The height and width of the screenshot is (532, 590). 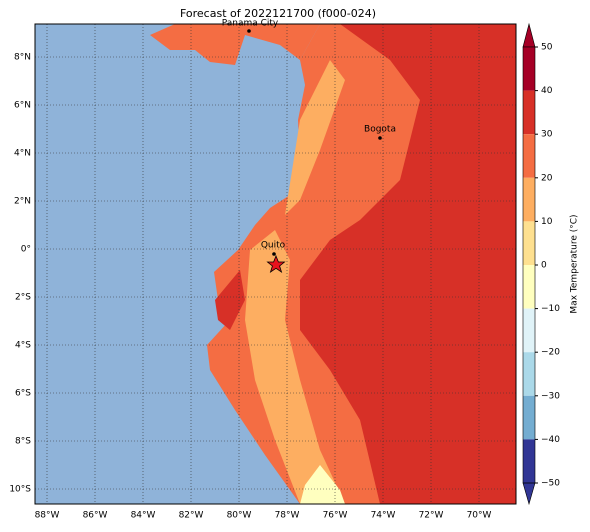 What do you see at coordinates (22, 106) in the screenshot?
I see `y-tick-label: 6°N` at bounding box center [22, 106].